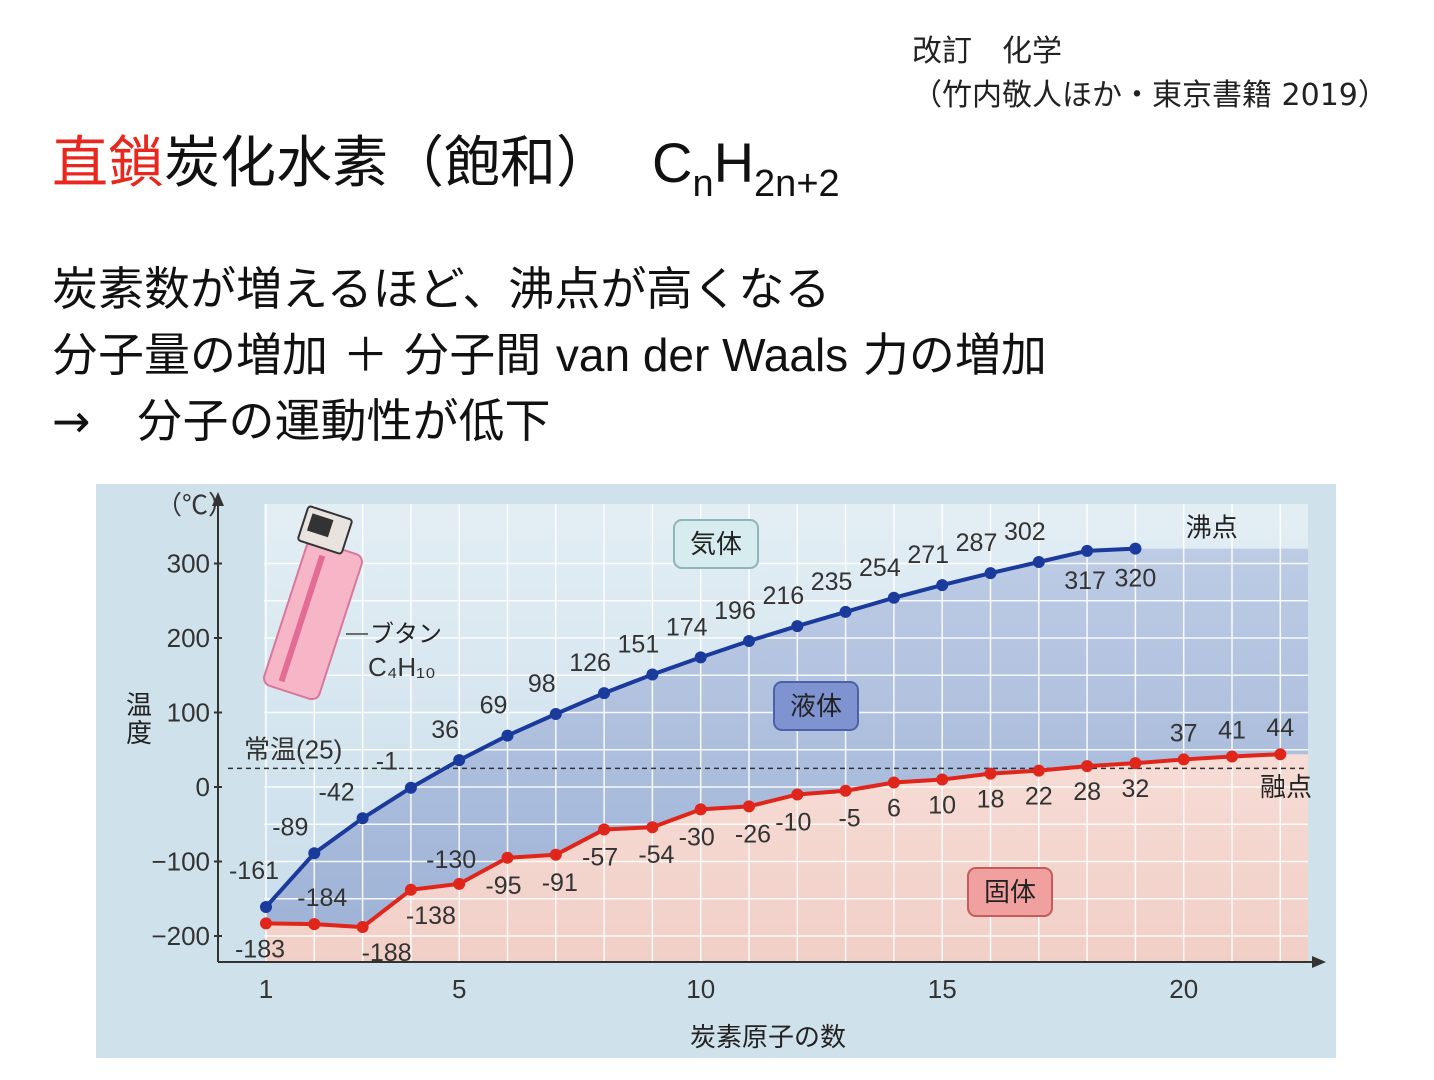  What do you see at coordinates (1280, 728) in the screenshot?
I see `melting-data-label: 44` at bounding box center [1280, 728].